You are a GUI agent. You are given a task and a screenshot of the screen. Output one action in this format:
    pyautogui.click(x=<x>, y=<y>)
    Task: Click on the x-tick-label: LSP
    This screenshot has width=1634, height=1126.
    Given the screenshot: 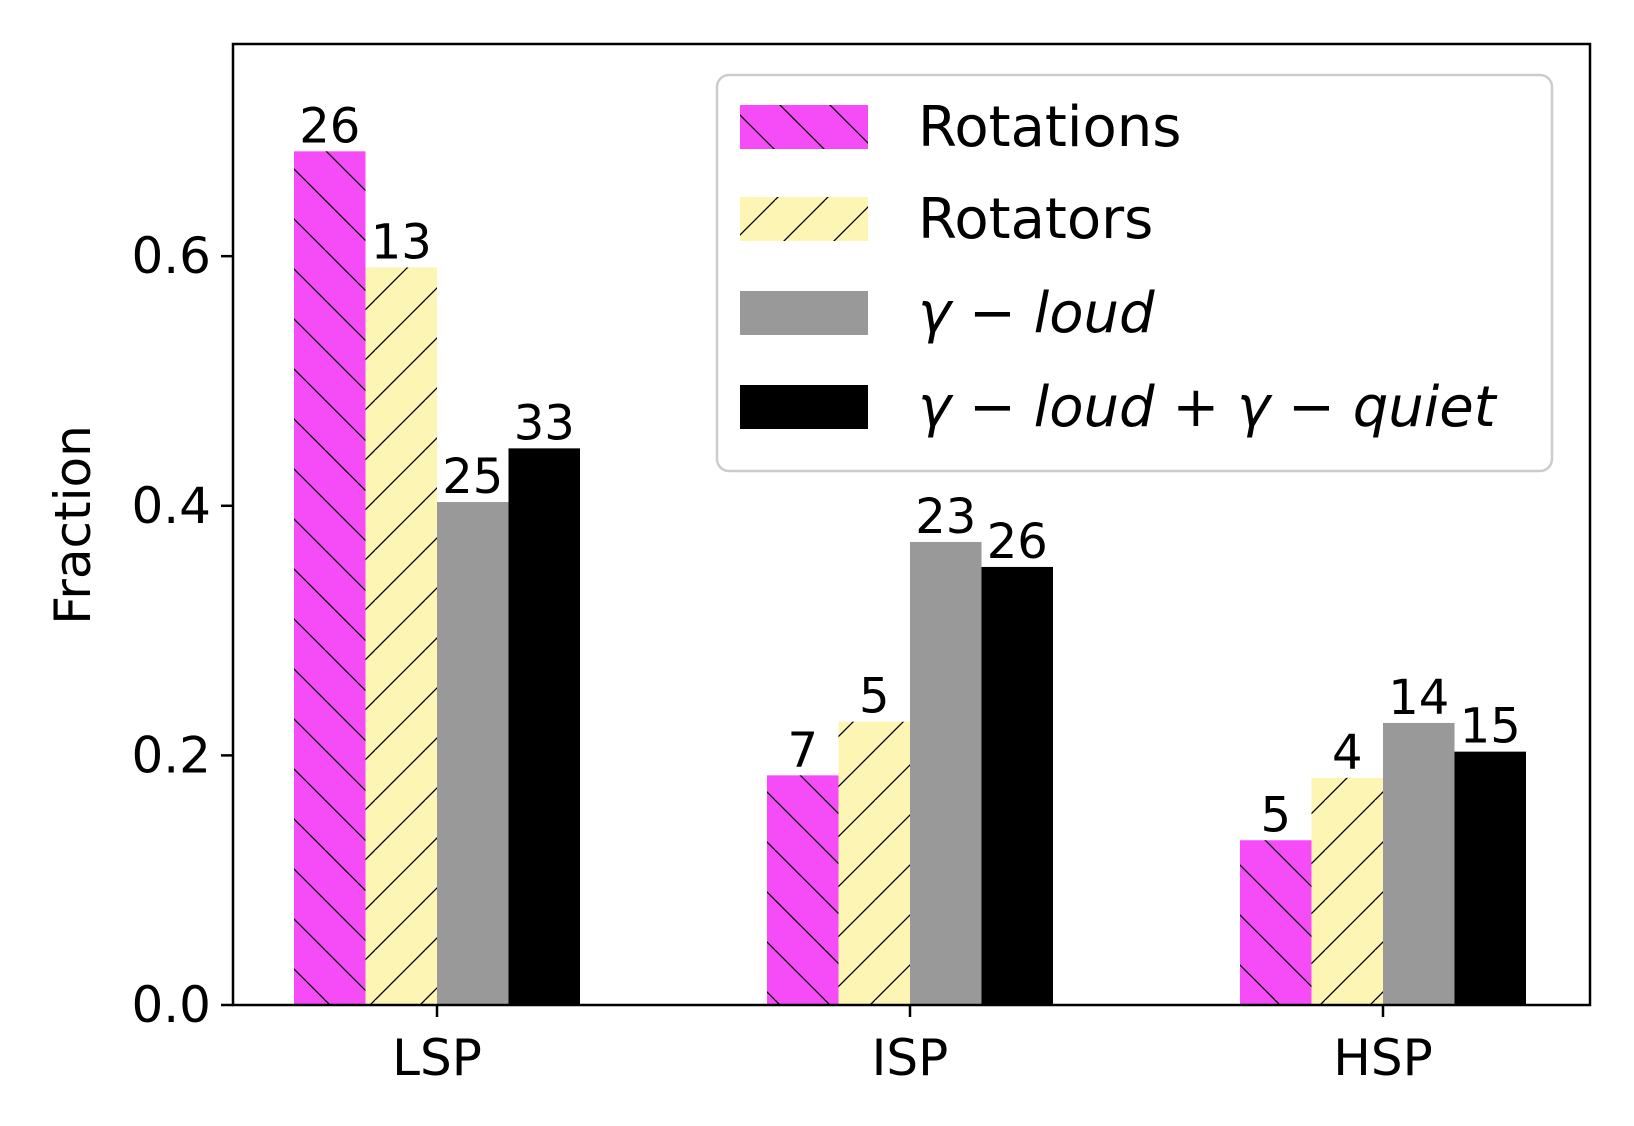 What is the action you would take?
    pyautogui.click(x=437, y=1058)
    